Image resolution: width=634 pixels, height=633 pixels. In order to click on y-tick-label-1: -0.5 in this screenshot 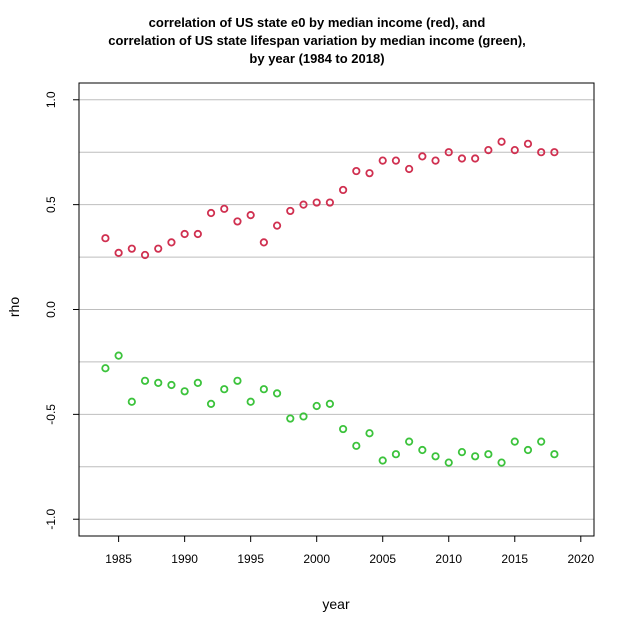, I will do `click(51, 414)`.